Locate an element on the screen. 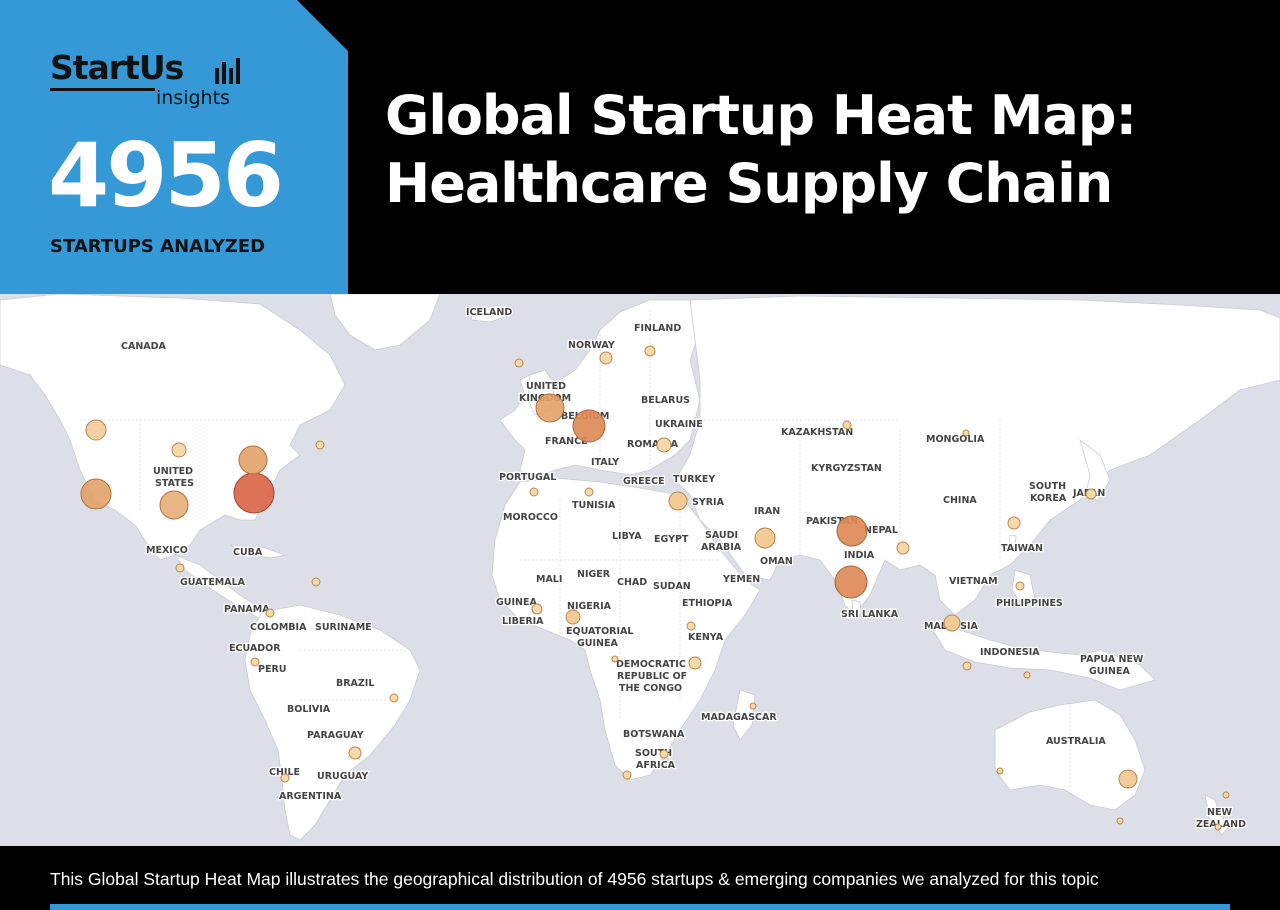 The height and width of the screenshot is (910, 1280). bubble-brazil-east is located at coordinates (394, 698).